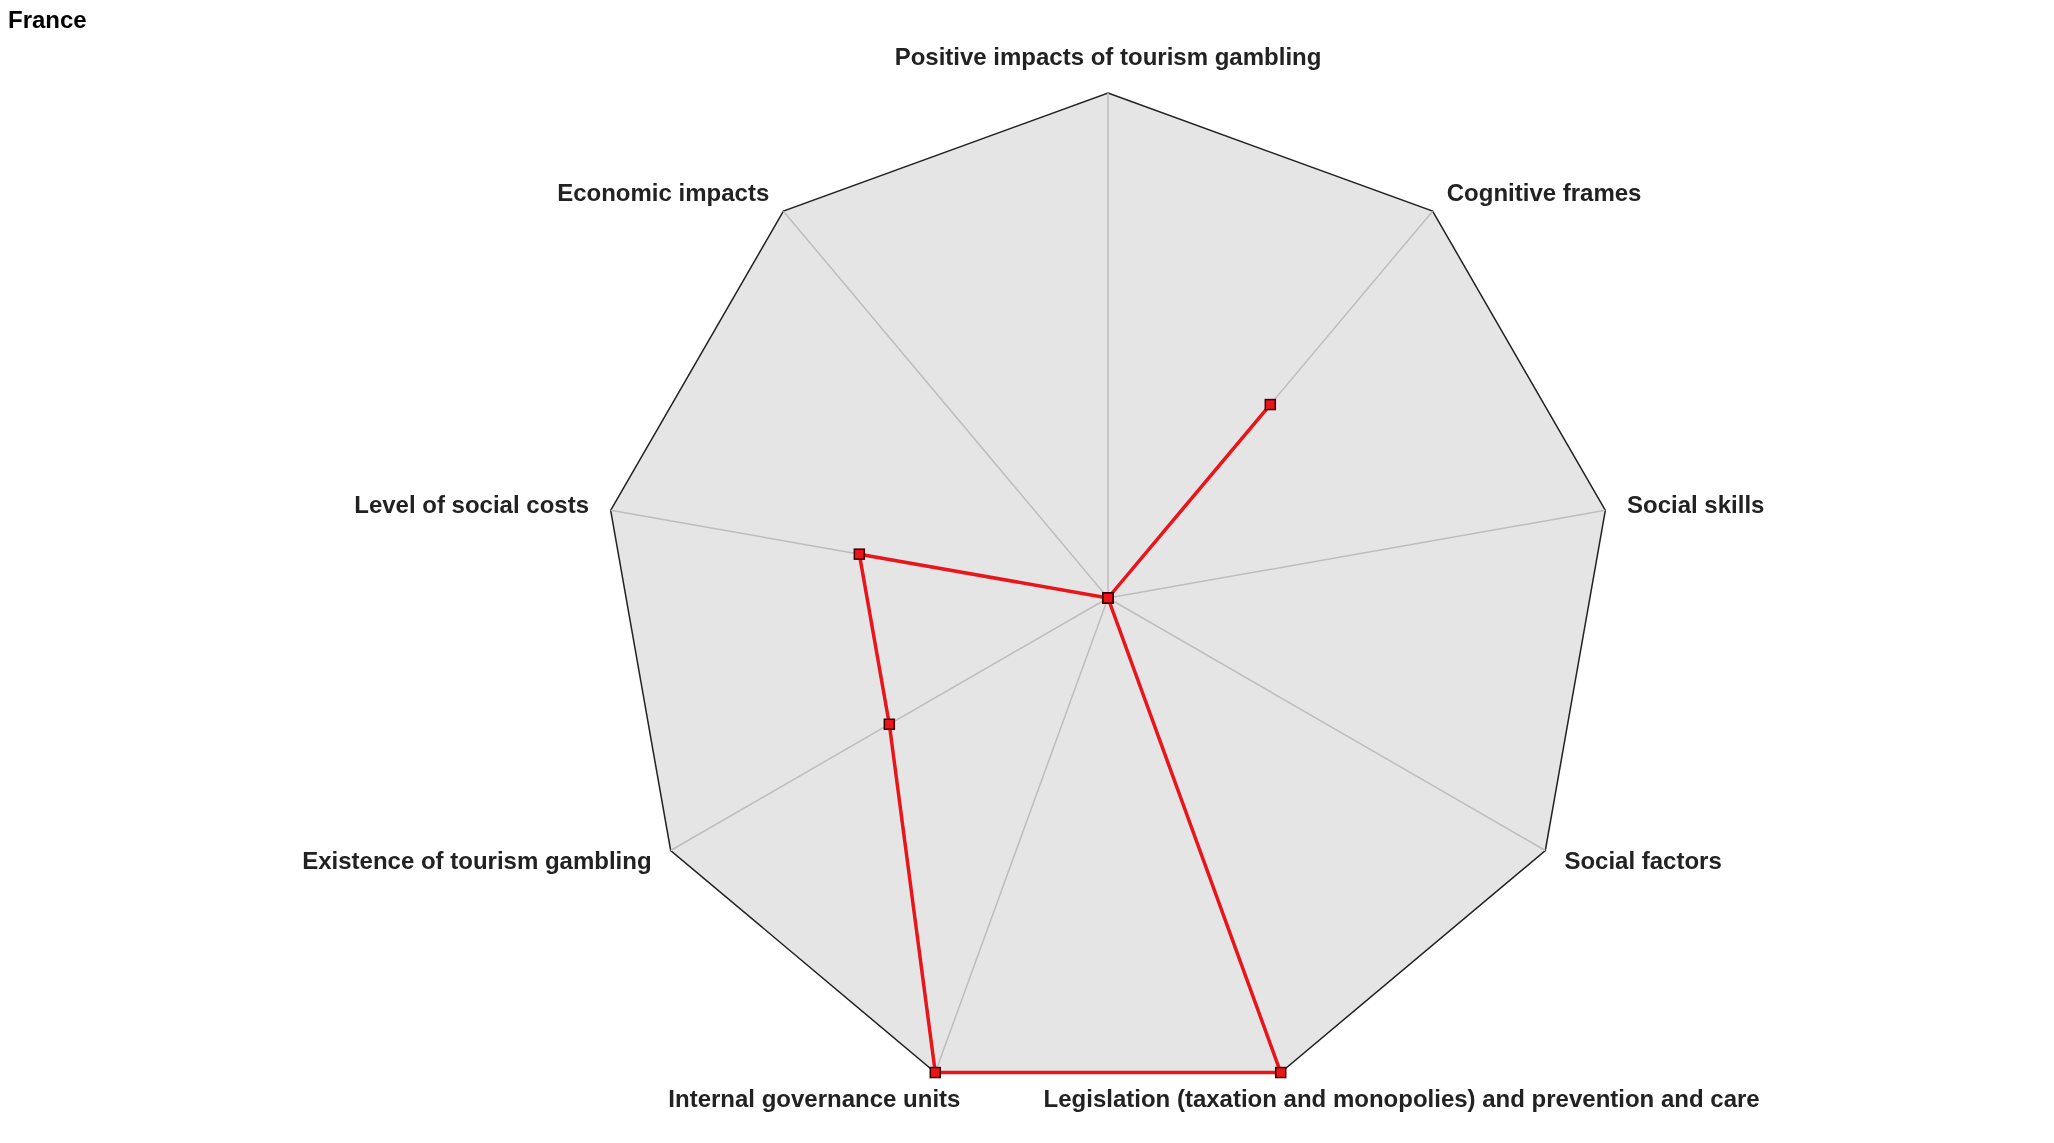 This screenshot has height=1143, width=2054. What do you see at coordinates (1401, 1098) in the screenshot?
I see `spoke-label: Legislation (taxation and monopolies) and prevention and care` at bounding box center [1401, 1098].